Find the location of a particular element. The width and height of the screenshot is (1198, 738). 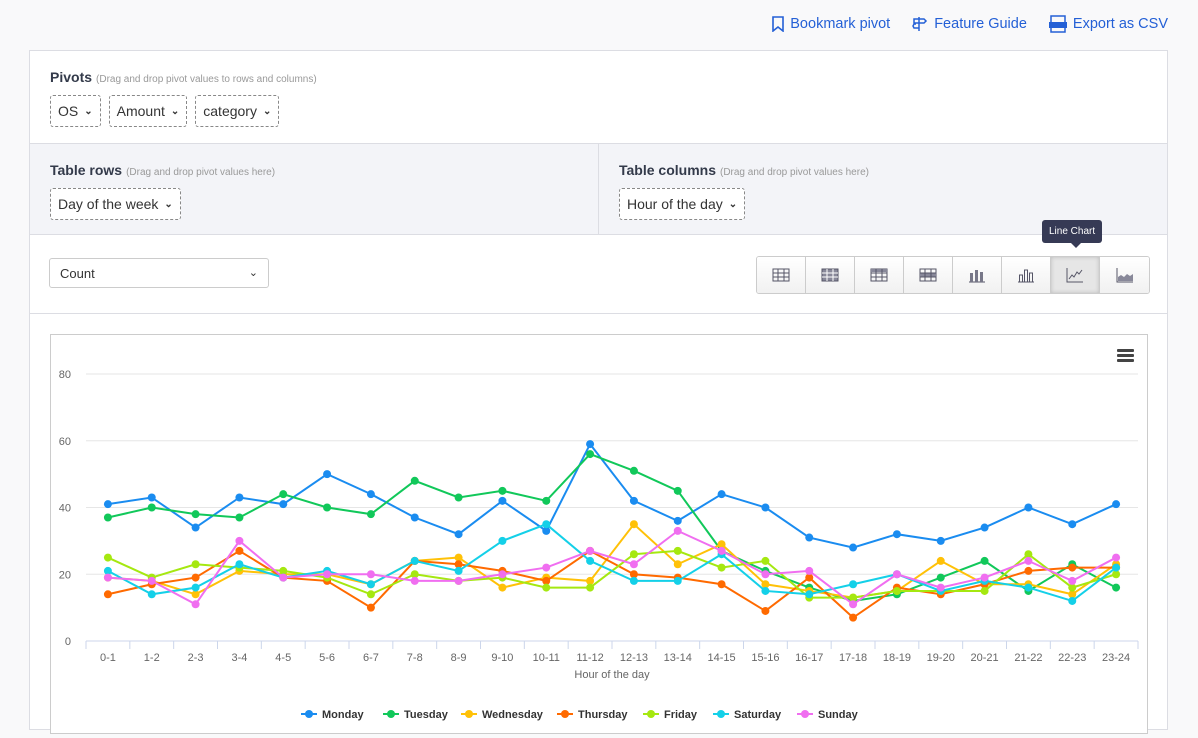

legend-item-wednesday: Wednesday is located at coordinates (502, 715).